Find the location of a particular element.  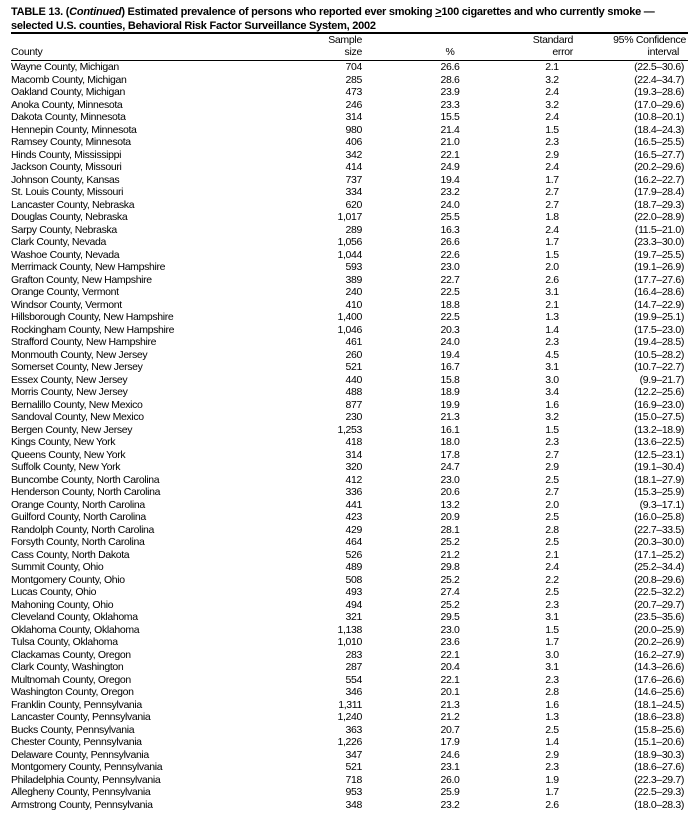

confidence-interval-cell: (16.5–27.7) is located at coordinates (659, 154).